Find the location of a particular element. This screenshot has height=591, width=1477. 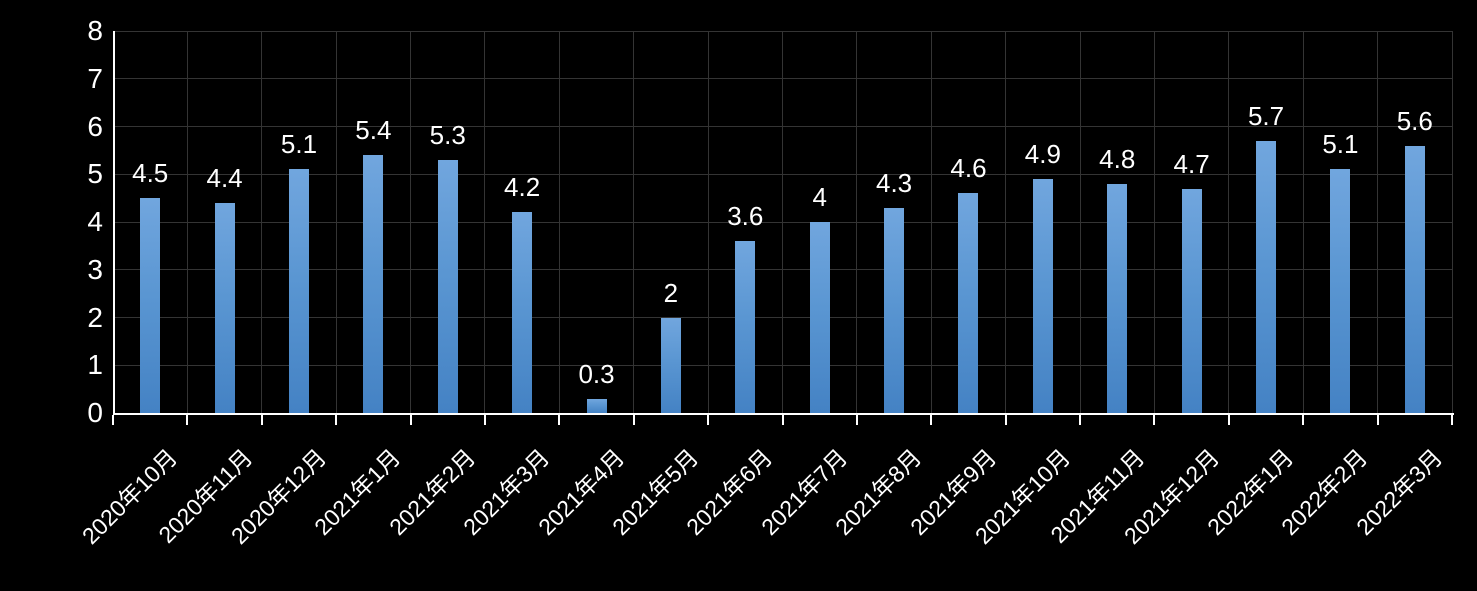

bar-value-label: 4.4 is located at coordinates (224, 177).